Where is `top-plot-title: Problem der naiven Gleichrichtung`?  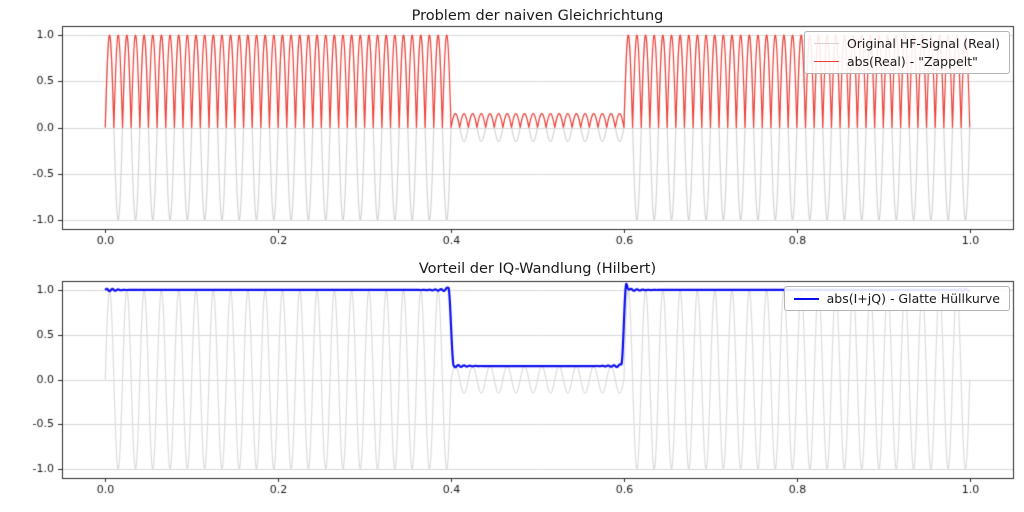
top-plot-title: Problem der naiven Gleichrichtung is located at coordinates (537, 16).